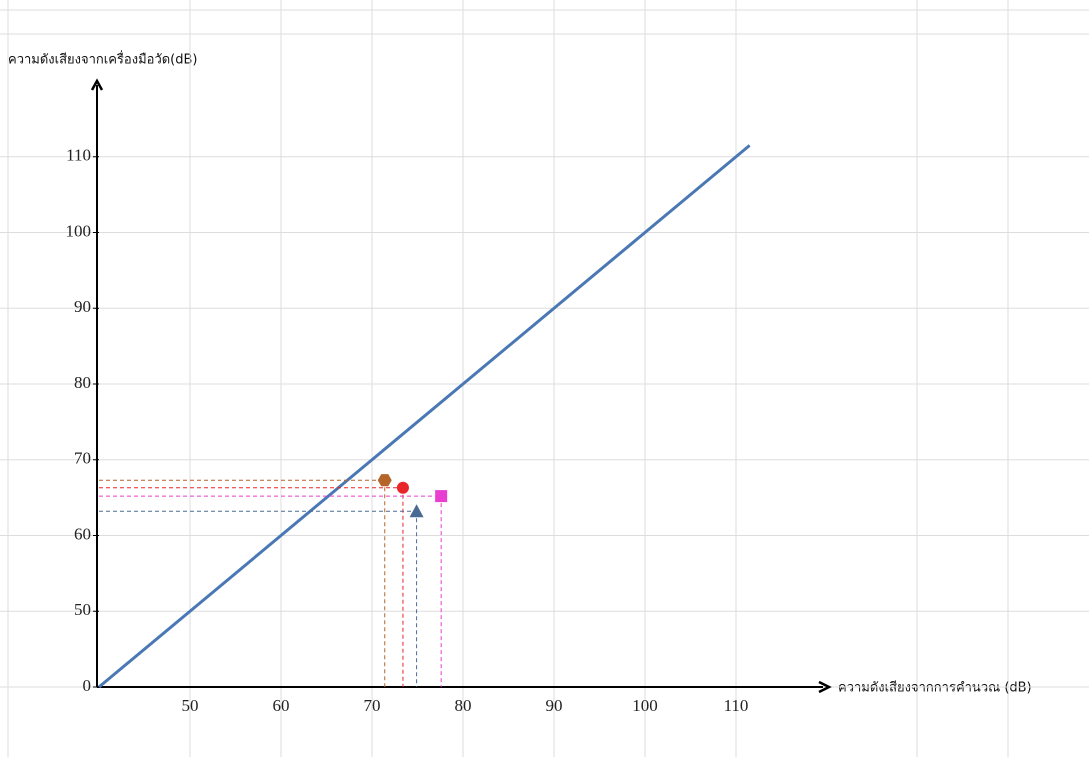 This screenshot has width=1089, height=757. Describe the element at coordinates (82, 533) in the screenshot. I see `y-tick-label: 60` at that location.